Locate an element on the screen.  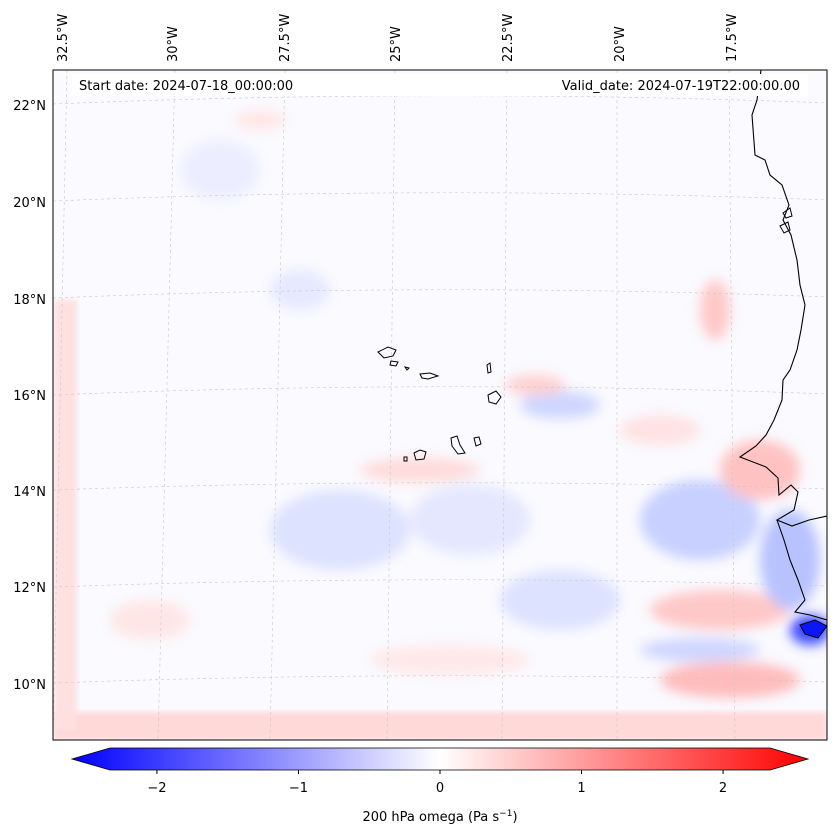
lat-label: 16°N is located at coordinates (29, 396).